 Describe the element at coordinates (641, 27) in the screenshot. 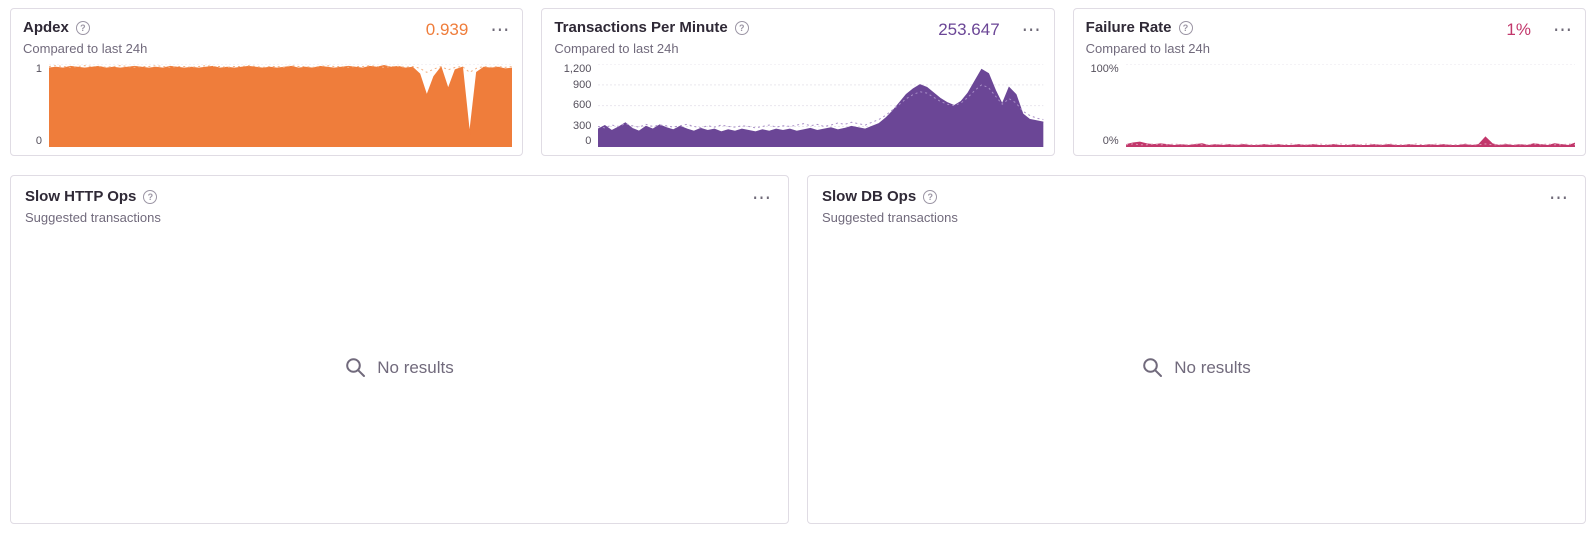

I see `card-title: Transactions Per Minute` at that location.